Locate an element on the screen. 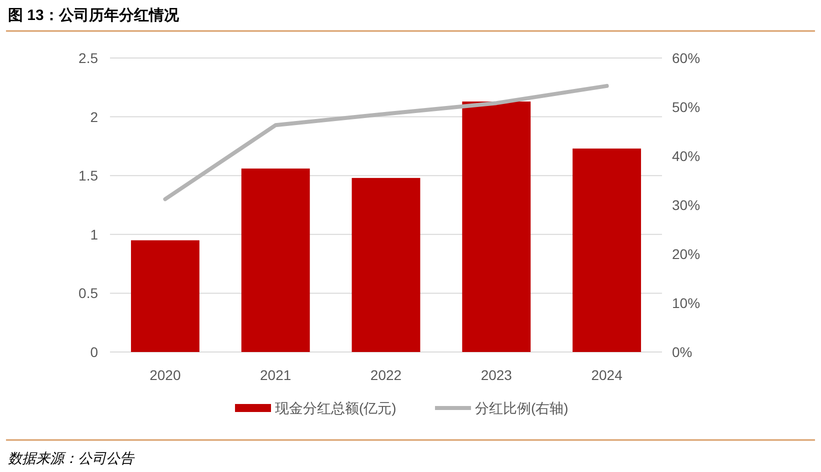 The height and width of the screenshot is (472, 821). y2-tick-label: 10% is located at coordinates (686, 303).